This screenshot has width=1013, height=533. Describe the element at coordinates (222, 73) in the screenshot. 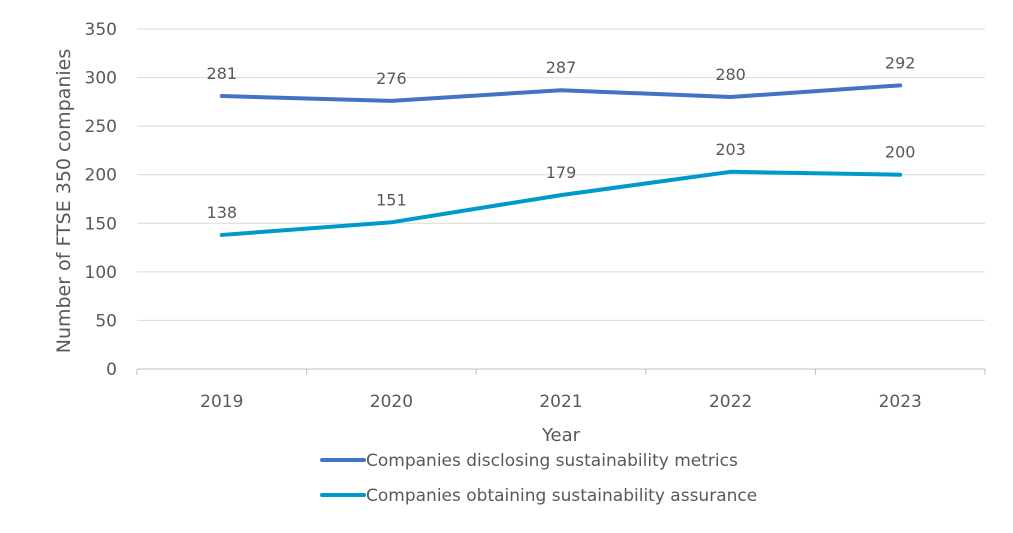

I see `data-label: 281` at that location.